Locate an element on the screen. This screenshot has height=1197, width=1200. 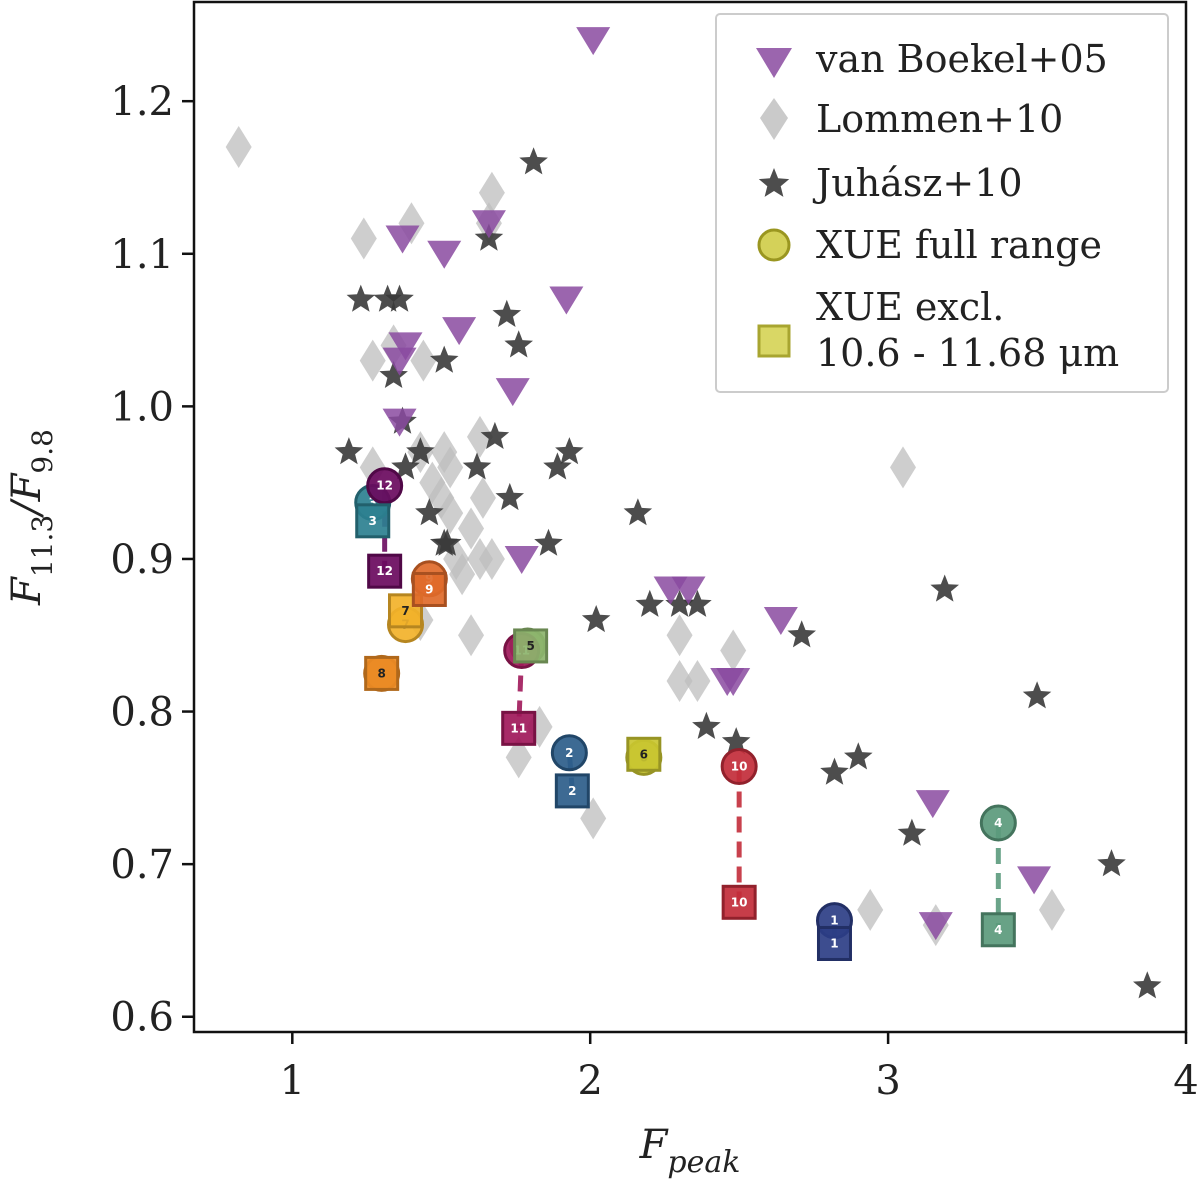
legend-entry-xue-full: XUE full range is located at coordinates (929, 245).